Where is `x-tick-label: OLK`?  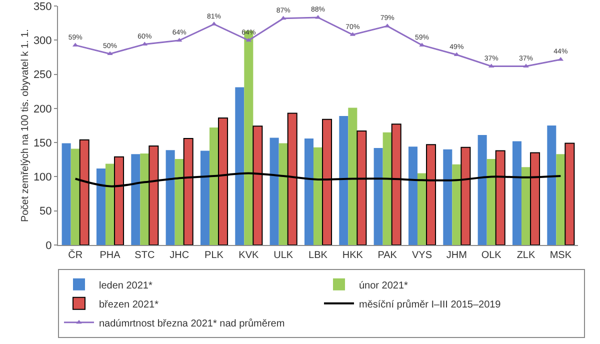
x-tick-label: OLK is located at coordinates (491, 255).